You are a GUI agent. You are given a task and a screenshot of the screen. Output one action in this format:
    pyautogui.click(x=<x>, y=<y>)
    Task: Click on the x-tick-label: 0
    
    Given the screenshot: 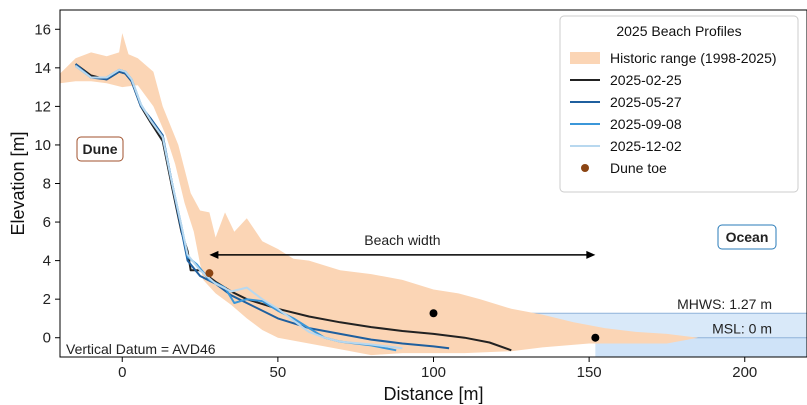 What is the action you would take?
    pyautogui.click(x=122, y=372)
    